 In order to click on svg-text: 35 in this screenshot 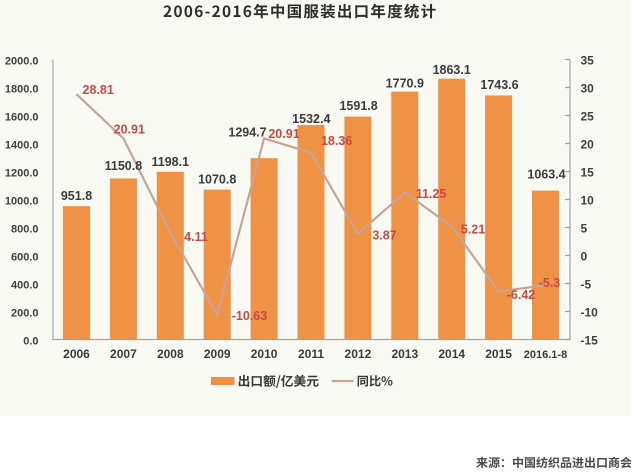, I will do `click(588, 61)`.